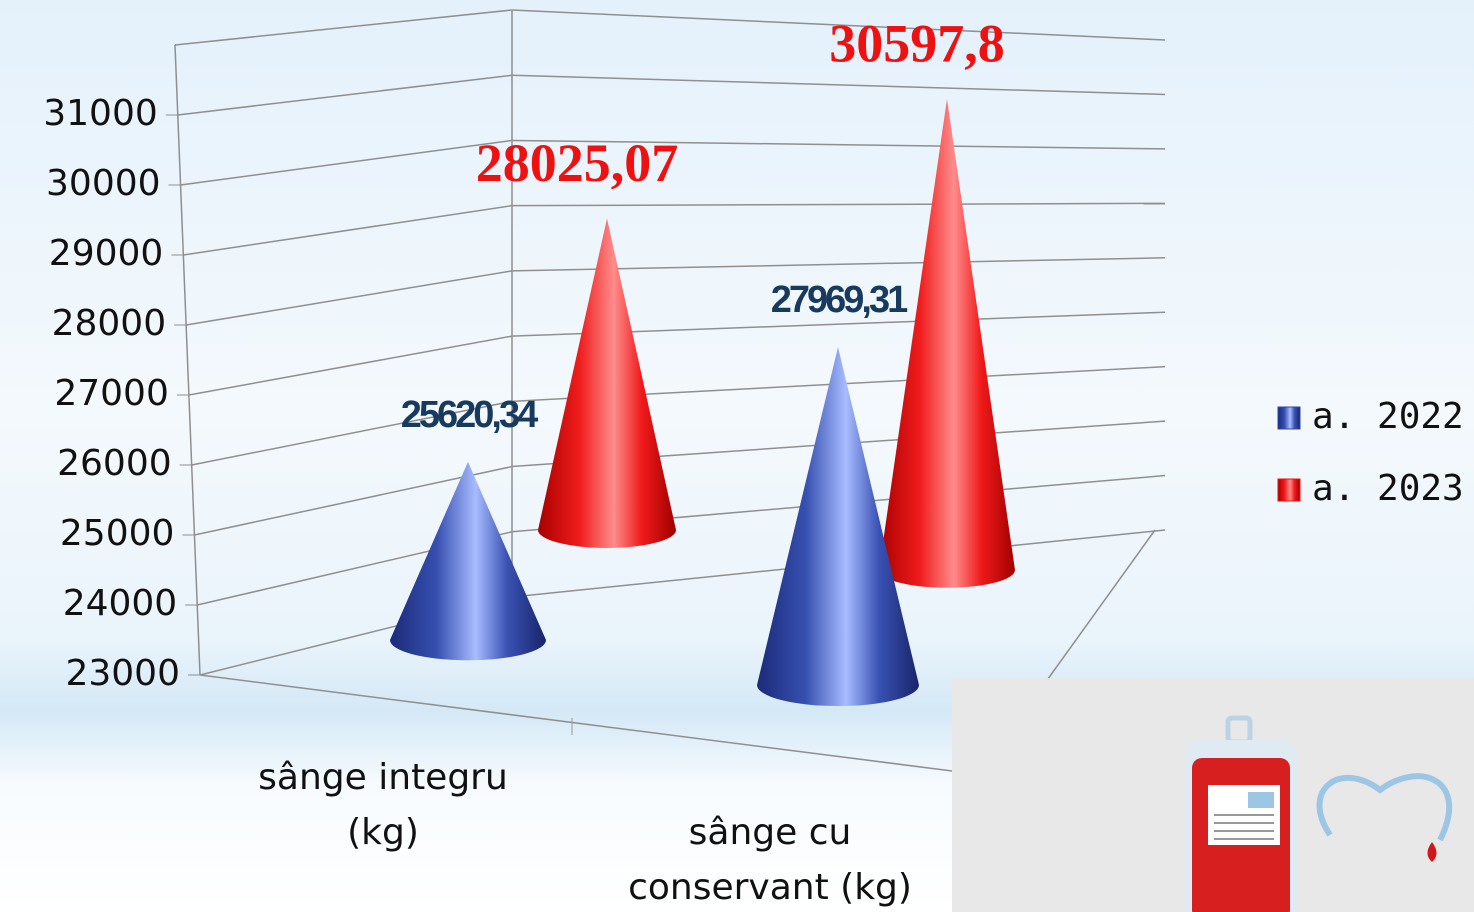 This screenshot has height=912, width=1474. I want to click on y-tick-label: 30000, so click(103, 183).